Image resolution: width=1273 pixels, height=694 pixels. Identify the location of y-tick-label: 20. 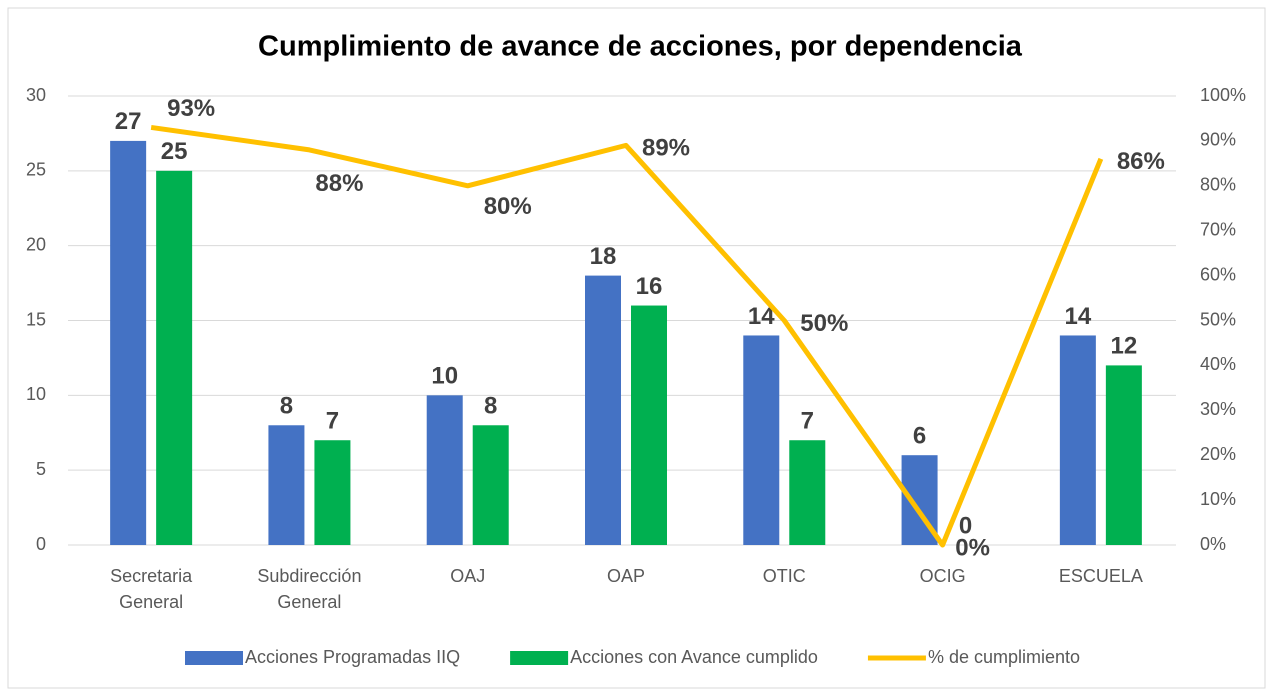
(36, 244).